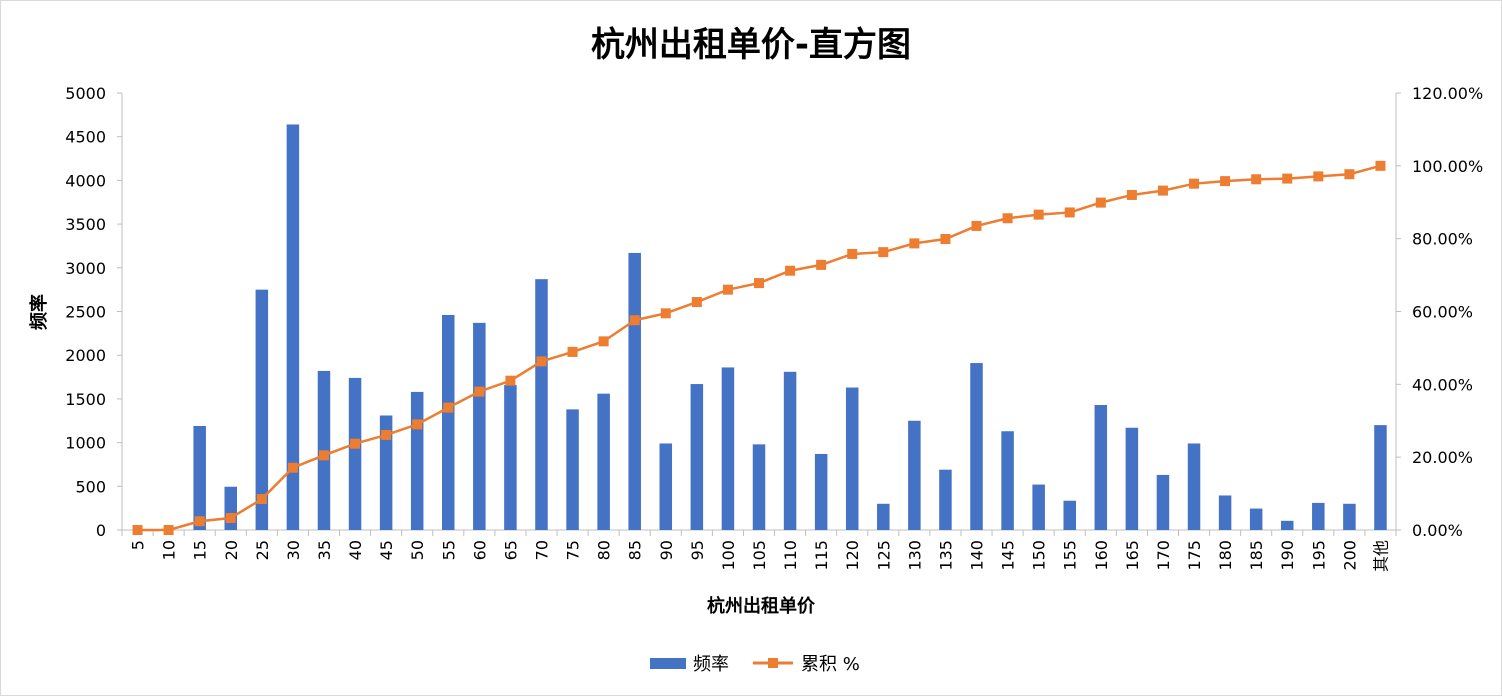 The height and width of the screenshot is (696, 1502). I want to click on x-axis-tick-label: 30, so click(293, 550).